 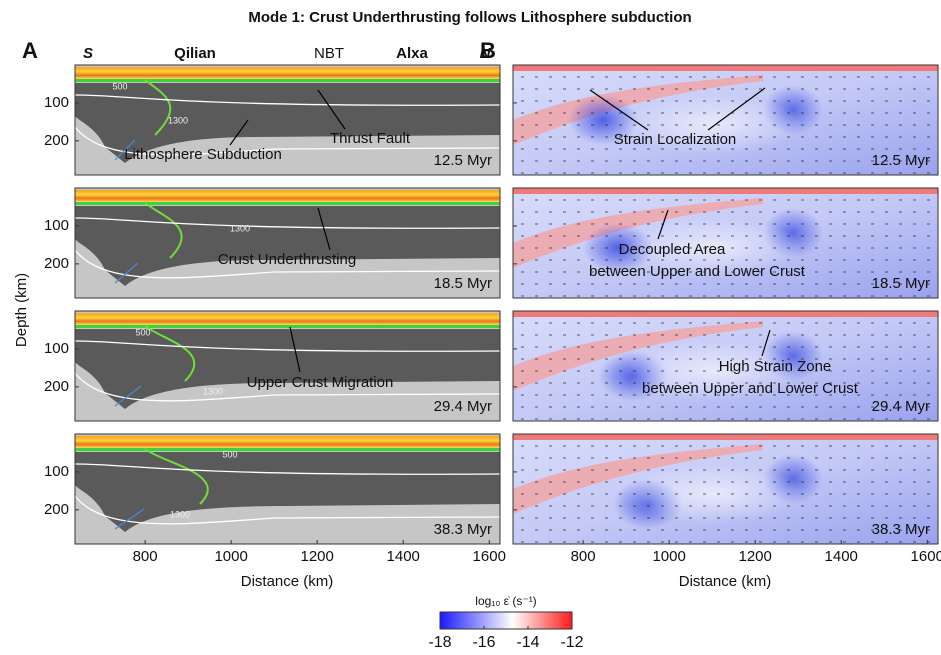 I want to click on time-label: 38.3 Myr, so click(x=463, y=529).